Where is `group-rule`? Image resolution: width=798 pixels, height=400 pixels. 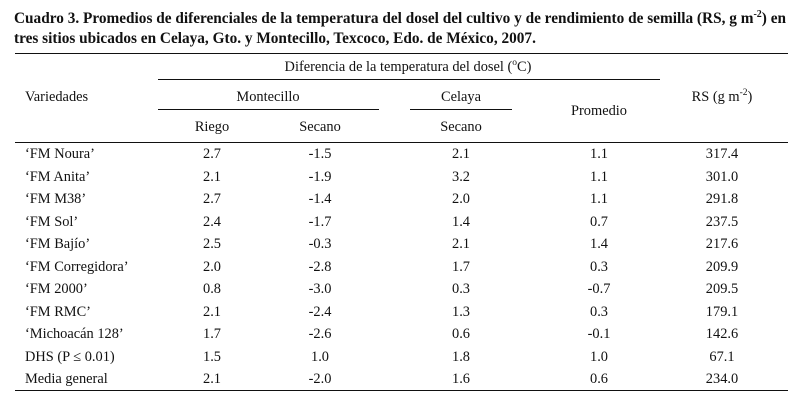
group-rule is located at coordinates (409, 79).